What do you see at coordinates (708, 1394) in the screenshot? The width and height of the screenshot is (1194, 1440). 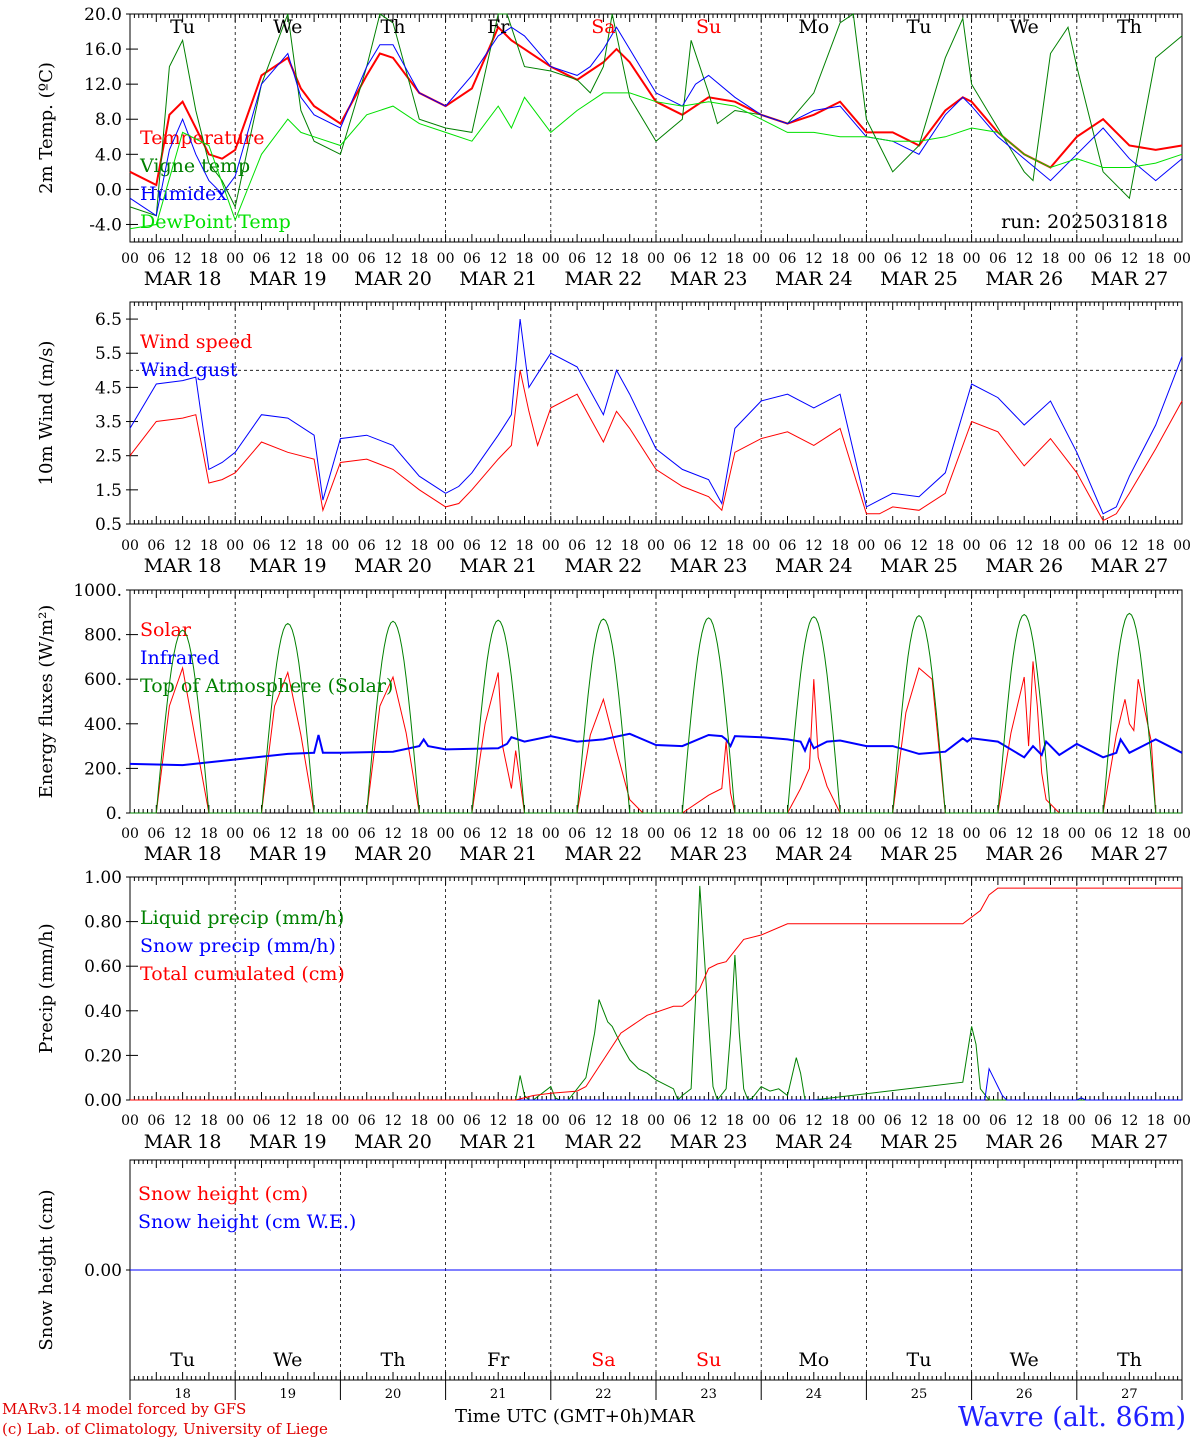 I see `day-number-label: 23` at bounding box center [708, 1394].